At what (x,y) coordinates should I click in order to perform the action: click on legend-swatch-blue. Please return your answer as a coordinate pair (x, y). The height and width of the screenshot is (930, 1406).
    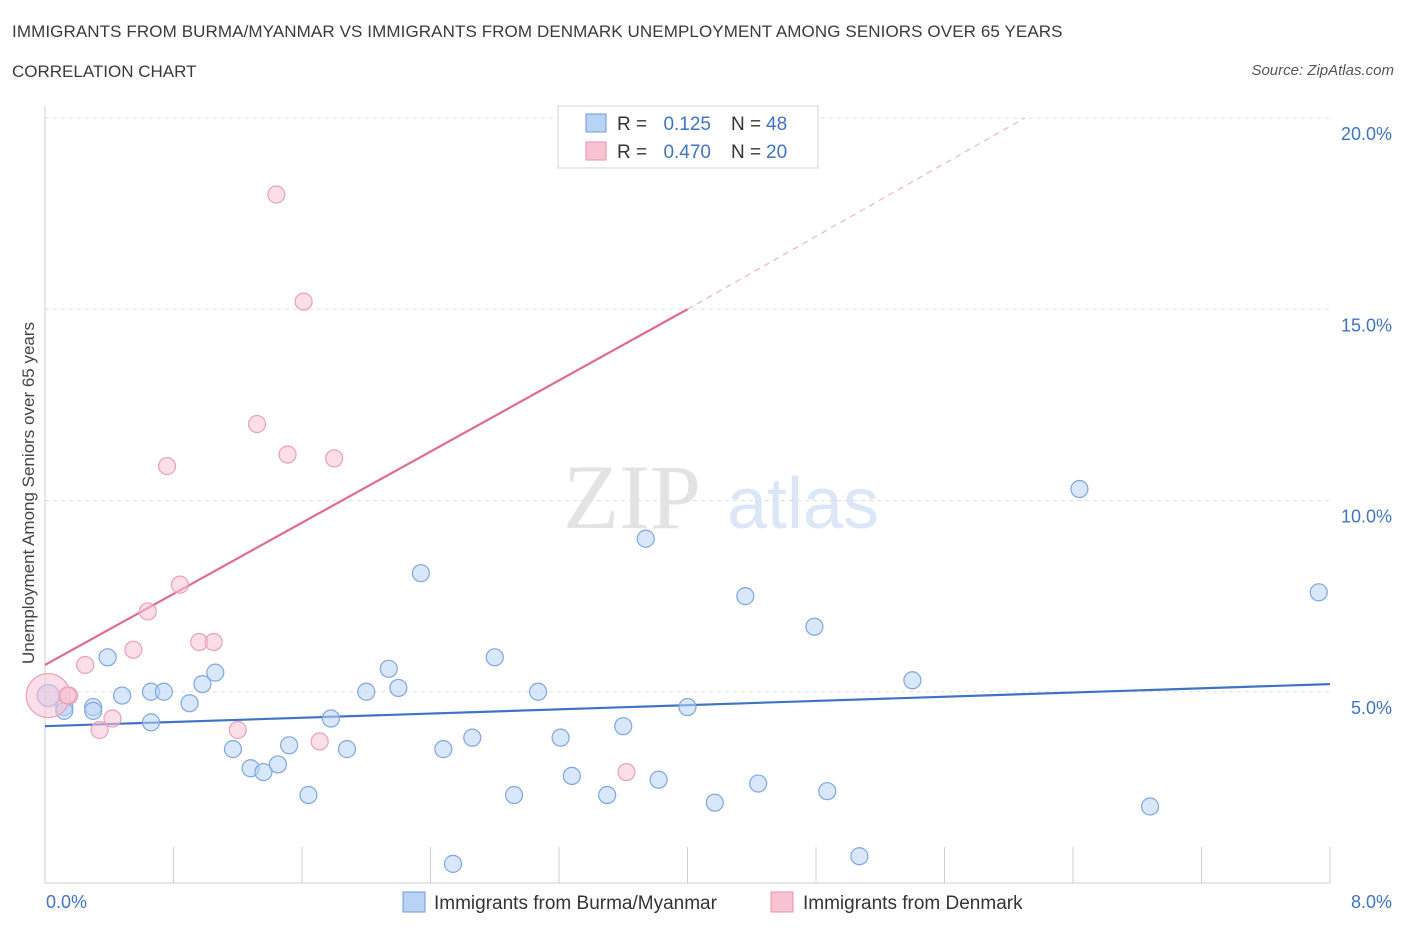
    Looking at the image, I should click on (596, 123).